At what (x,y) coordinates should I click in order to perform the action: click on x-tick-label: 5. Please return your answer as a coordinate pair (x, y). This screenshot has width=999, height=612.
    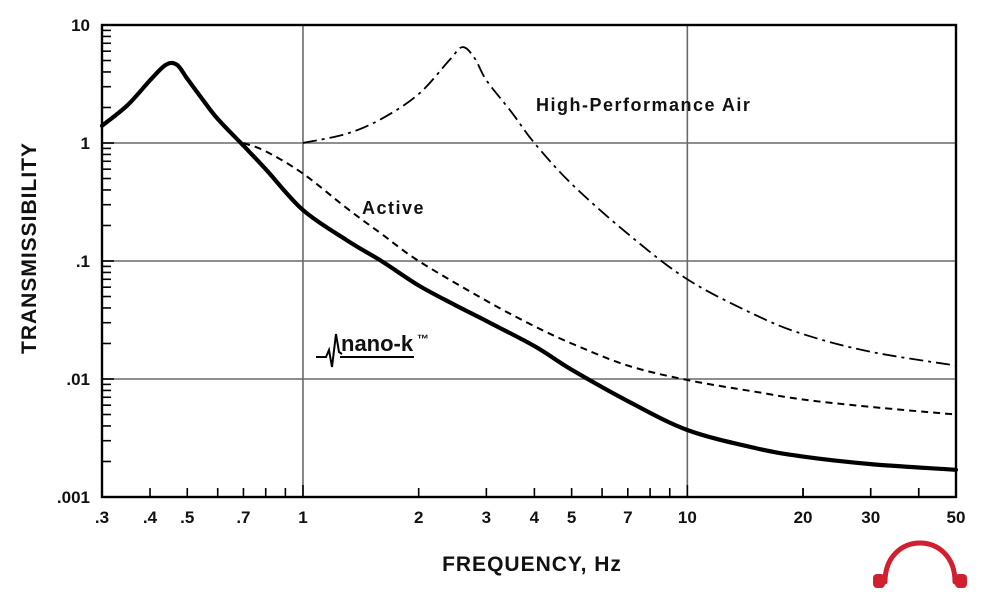
    Looking at the image, I should click on (571, 517).